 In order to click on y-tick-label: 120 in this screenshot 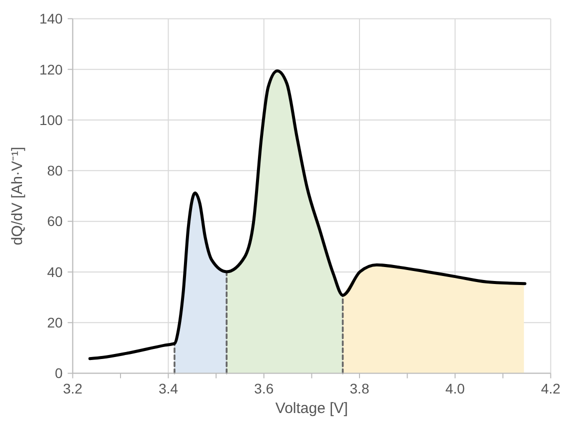, I will do `click(51, 69)`.